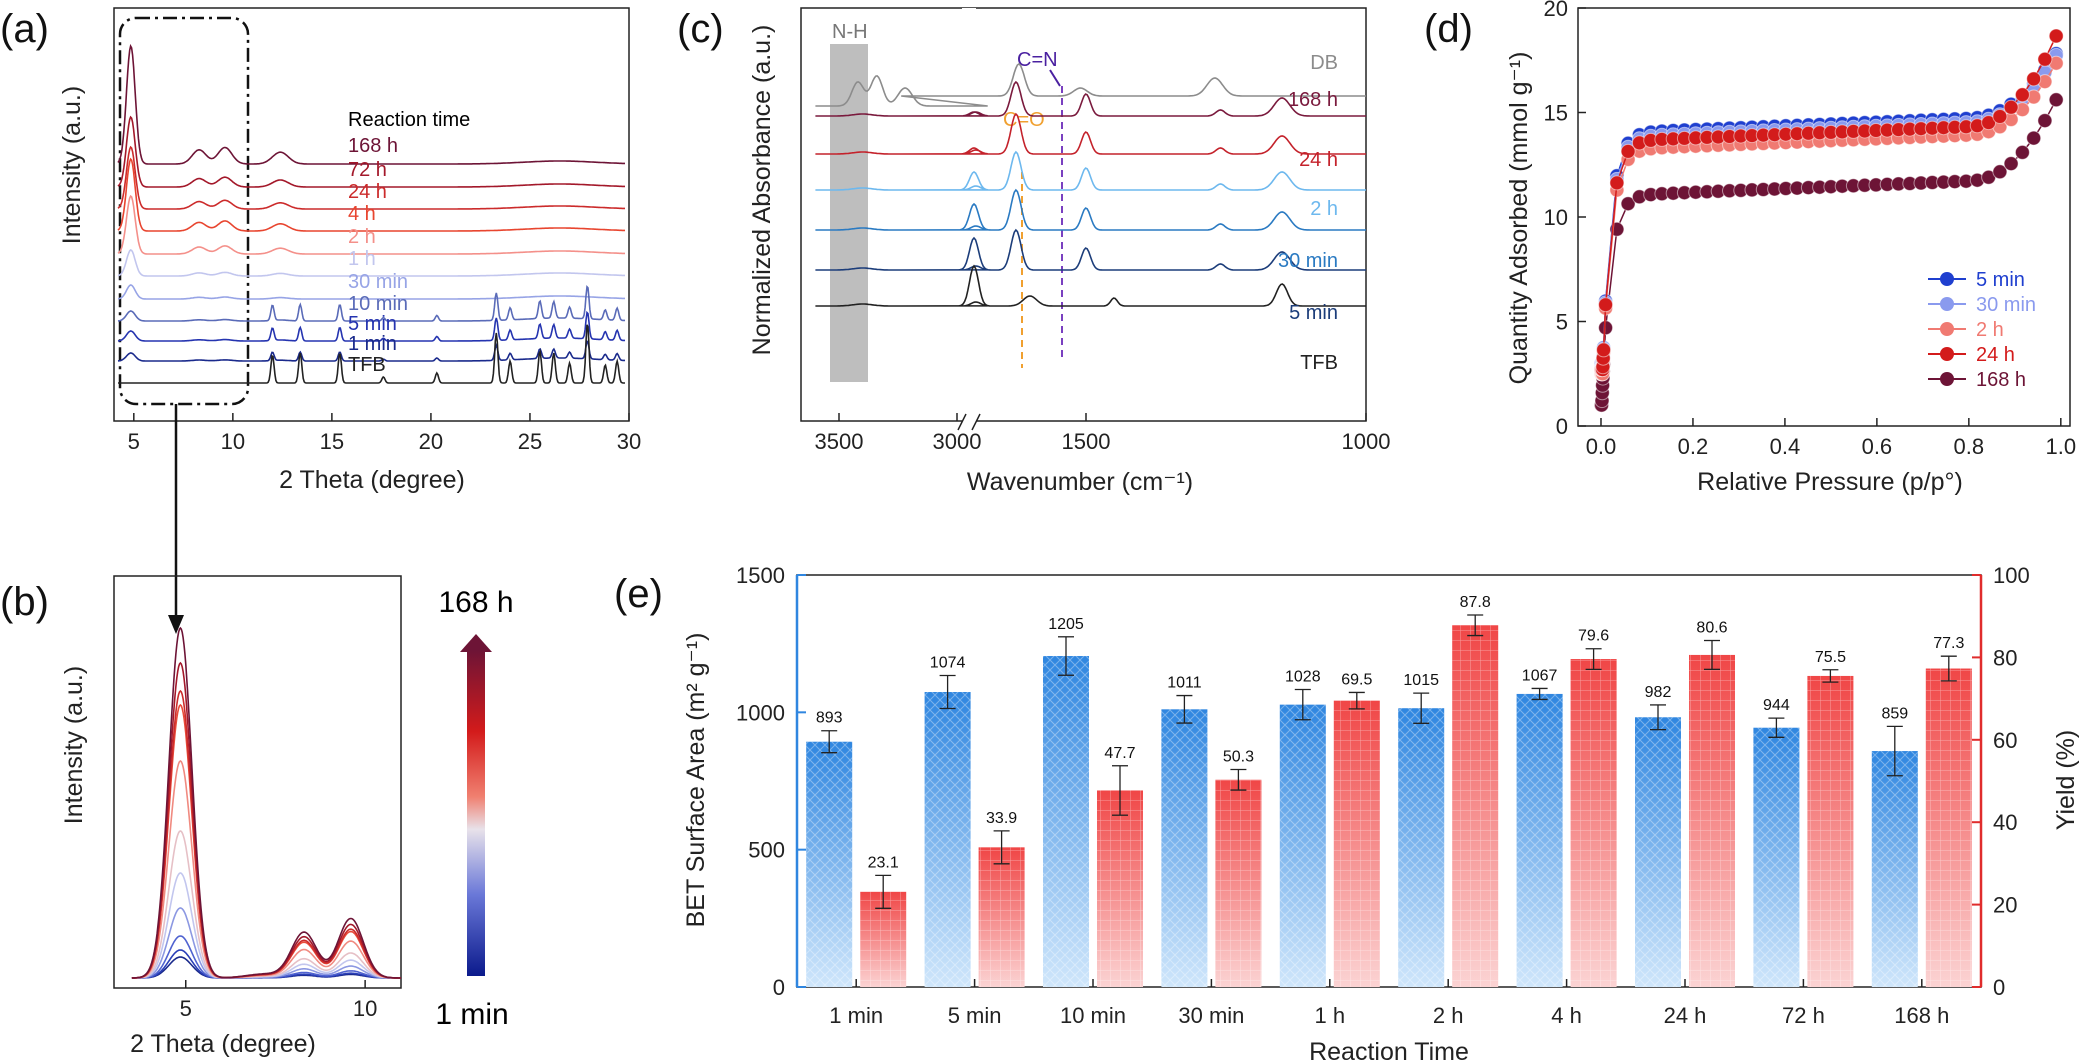 The height and width of the screenshot is (1063, 2088). Describe the element at coordinates (1211, 1015) in the screenshot. I see `x-tick-label-3: 30 min` at that location.